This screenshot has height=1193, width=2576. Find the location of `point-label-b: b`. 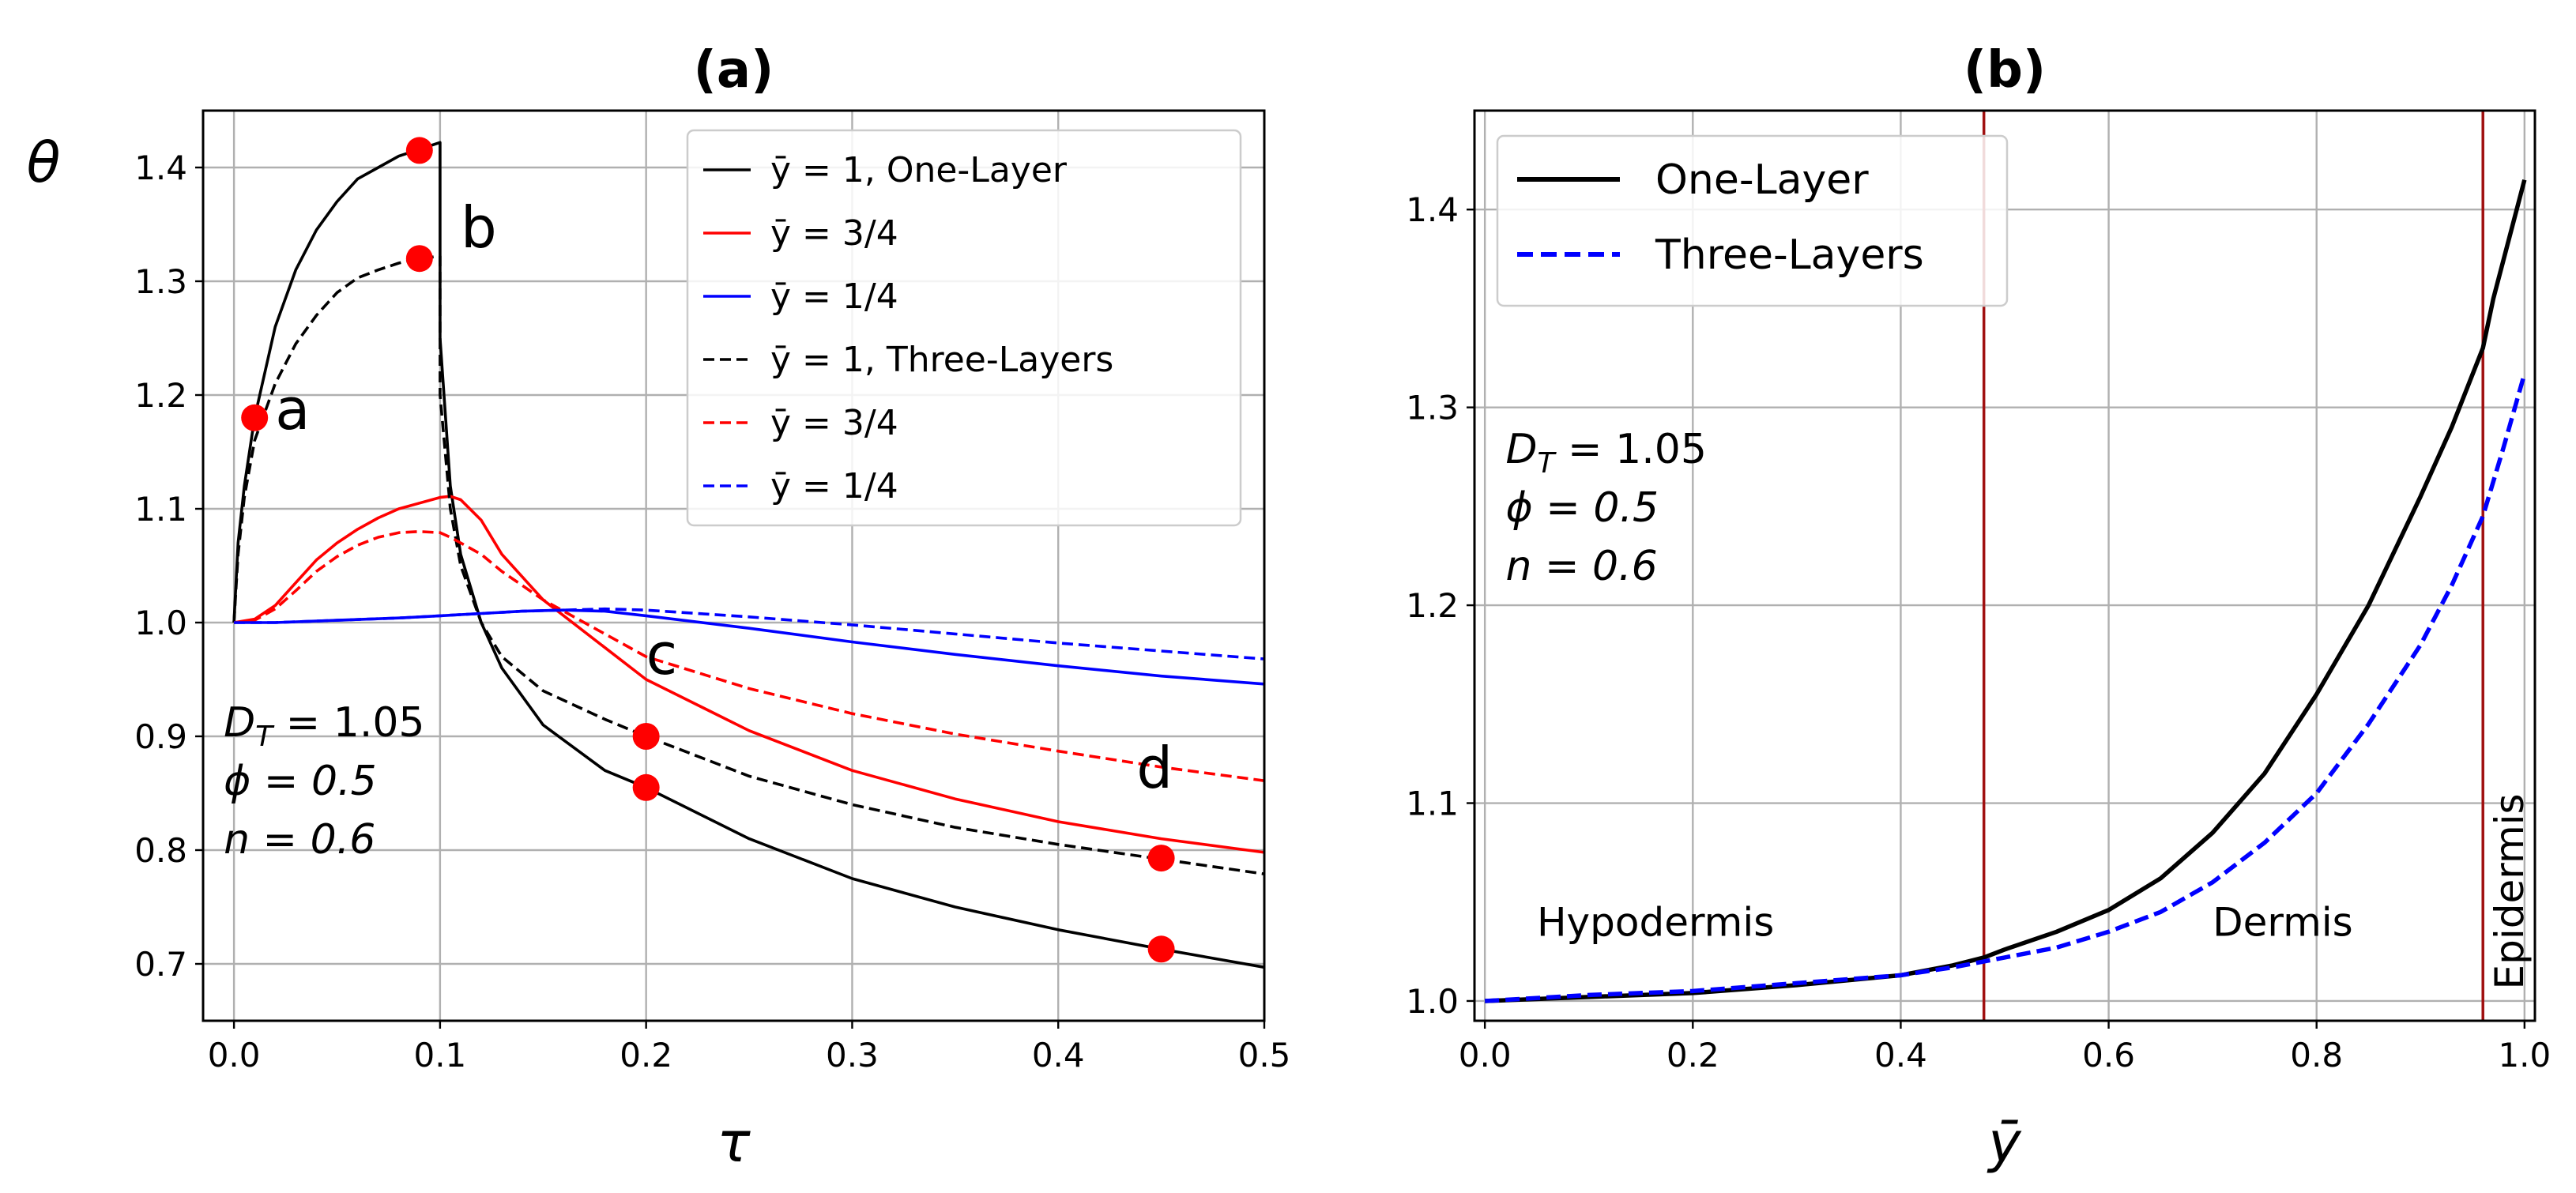

point-label-b: b is located at coordinates (479, 227).